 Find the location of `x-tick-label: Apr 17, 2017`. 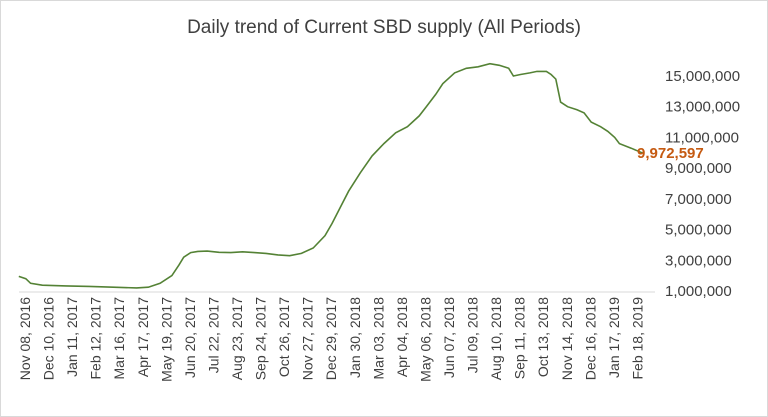

x-tick-label: Apr 17, 2017 is located at coordinates (143, 337).